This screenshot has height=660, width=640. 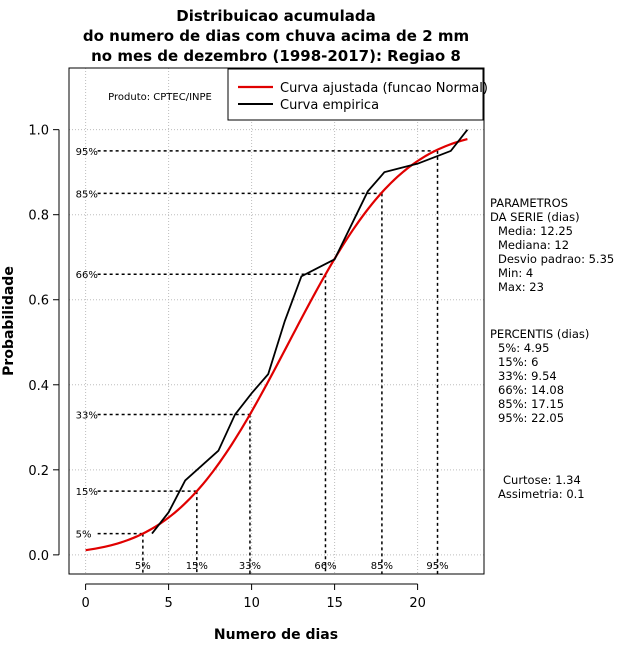 I want to click on percentile-xlabel-5: 5%, so click(x=143, y=566).